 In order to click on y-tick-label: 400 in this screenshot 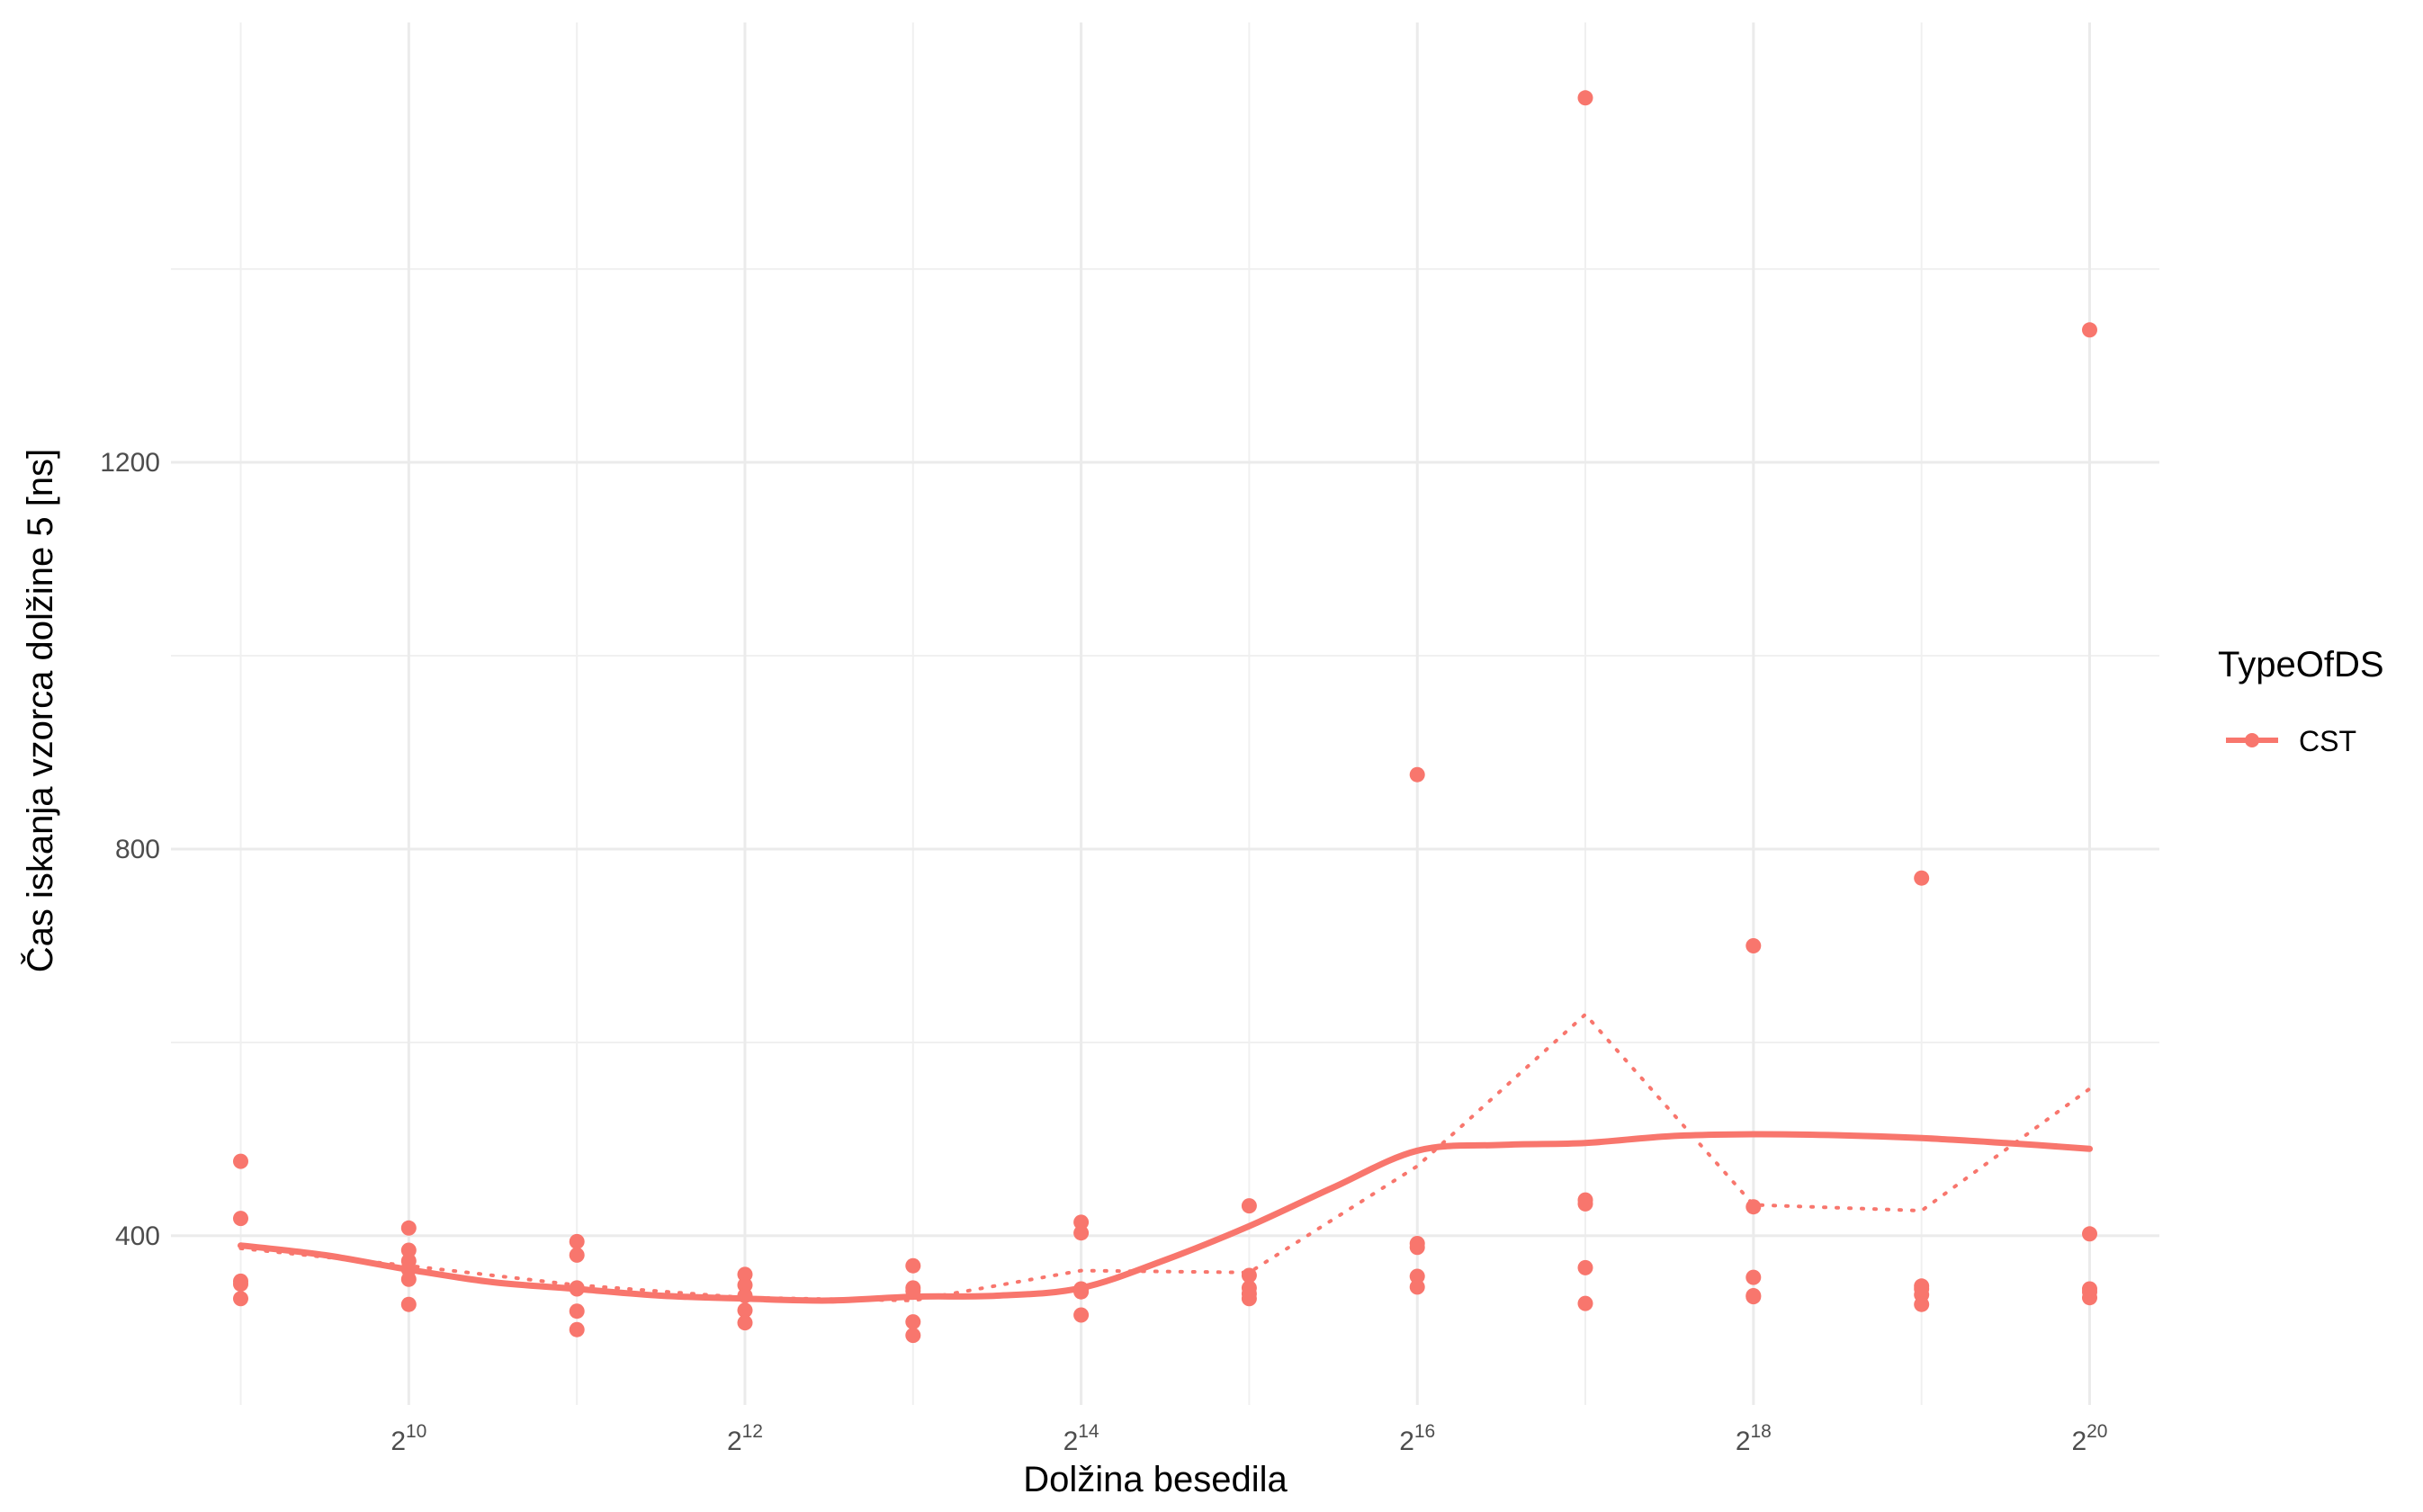, I will do `click(137, 1236)`.